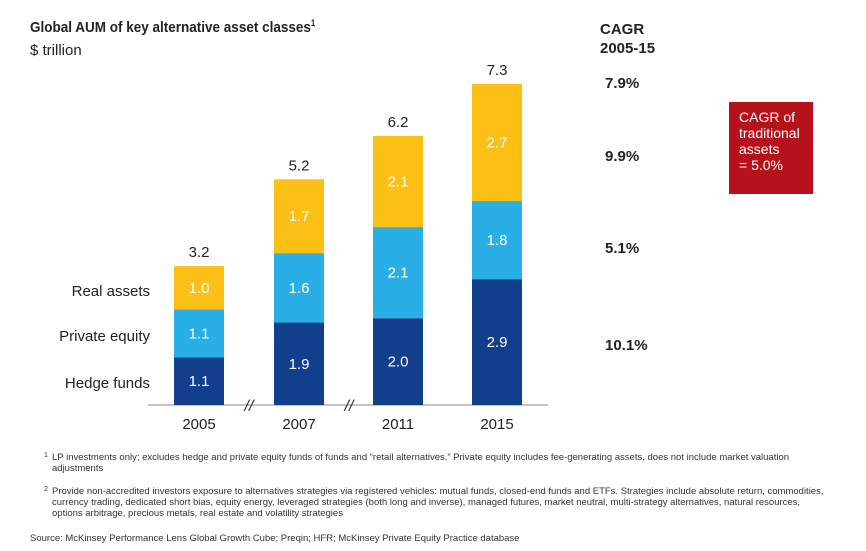 The height and width of the screenshot is (551, 866). What do you see at coordinates (299, 165) in the screenshot?
I see `total-label-2007: 5.2` at bounding box center [299, 165].